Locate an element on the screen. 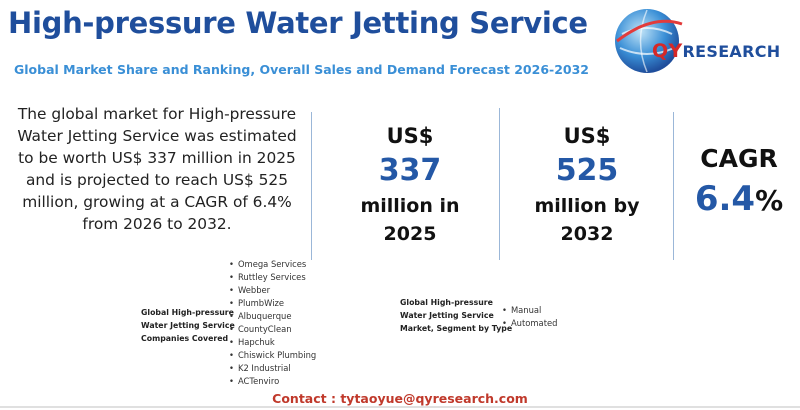 This screenshot has width=800, height=410. list-item: ACTenviro is located at coordinates (272, 381).